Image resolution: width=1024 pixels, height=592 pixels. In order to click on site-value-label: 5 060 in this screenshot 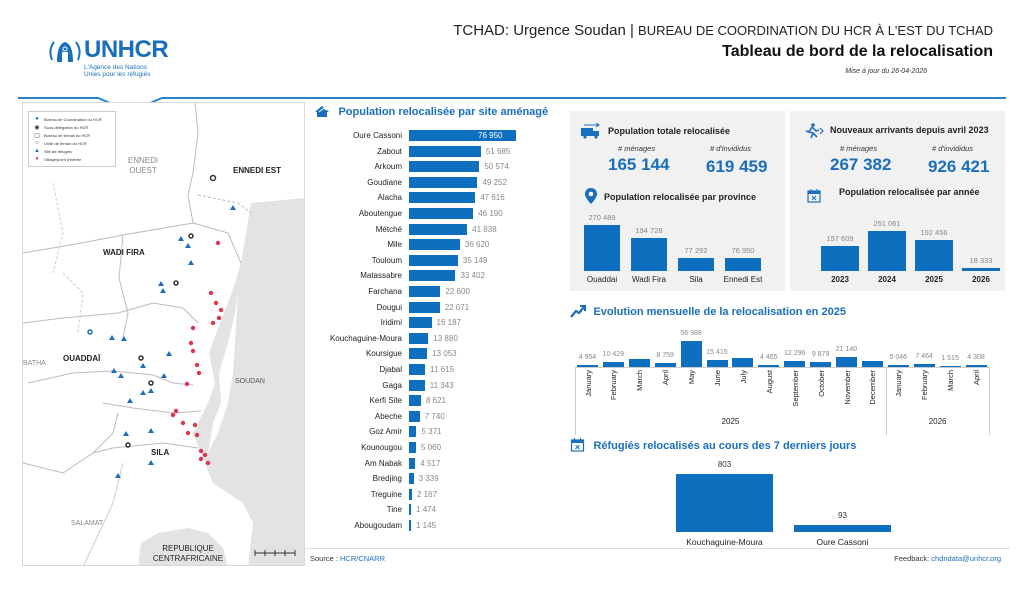, I will do `click(431, 447)`.